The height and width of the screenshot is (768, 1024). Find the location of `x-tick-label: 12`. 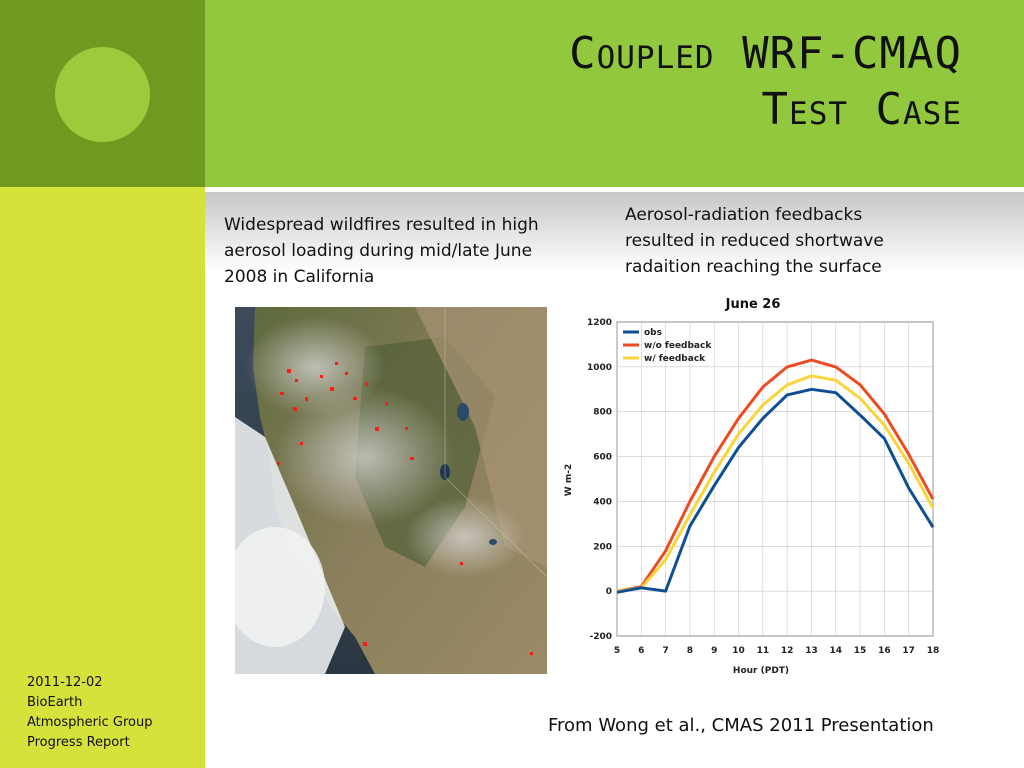

x-tick-label: 12 is located at coordinates (787, 651).